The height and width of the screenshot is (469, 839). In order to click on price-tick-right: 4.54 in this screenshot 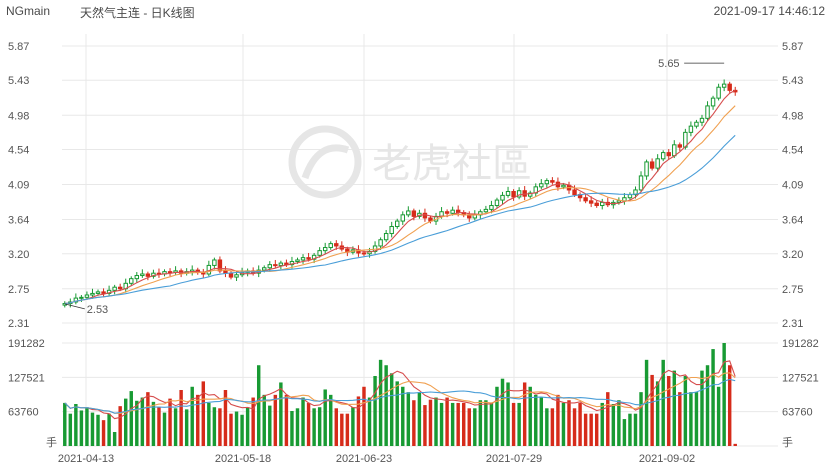, I will do `click(792, 150)`.